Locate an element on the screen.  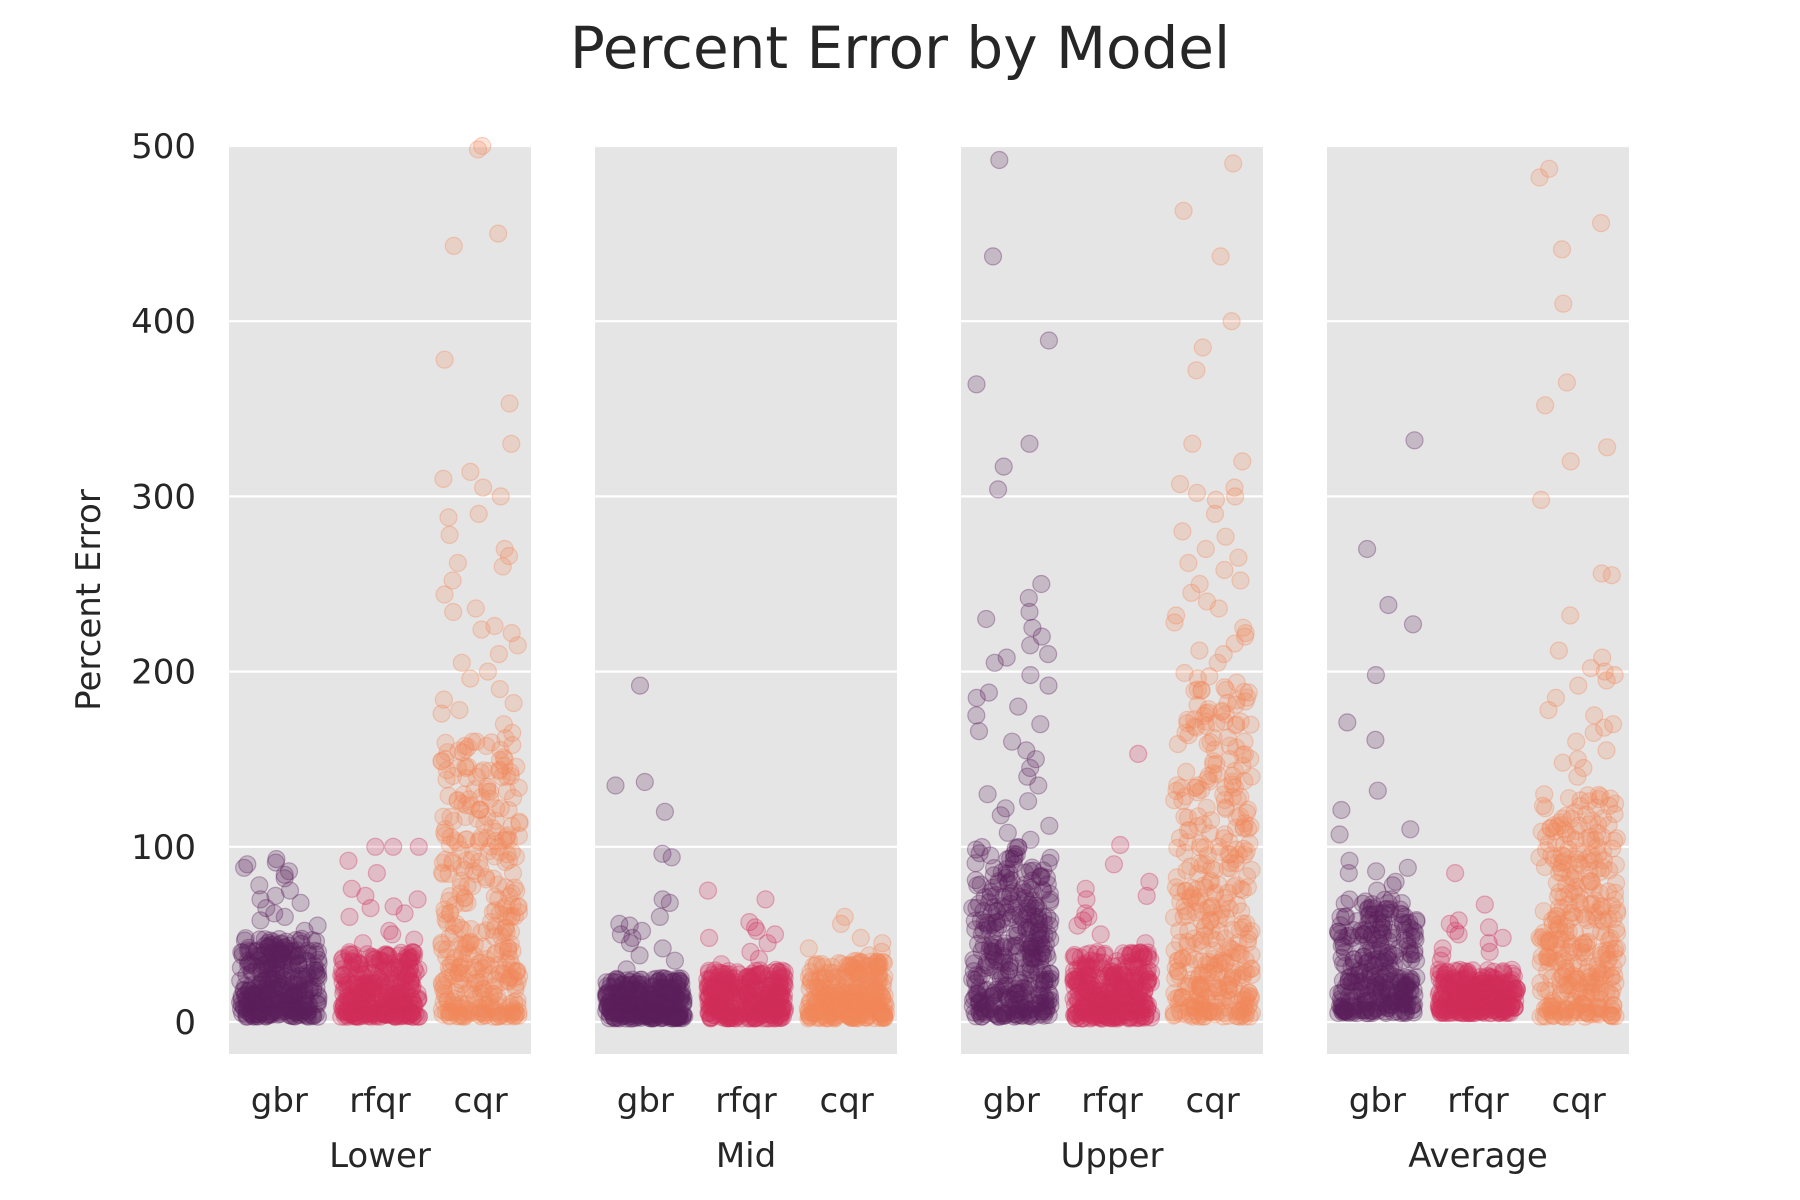
facet-label: Lower is located at coordinates (380, 1156).